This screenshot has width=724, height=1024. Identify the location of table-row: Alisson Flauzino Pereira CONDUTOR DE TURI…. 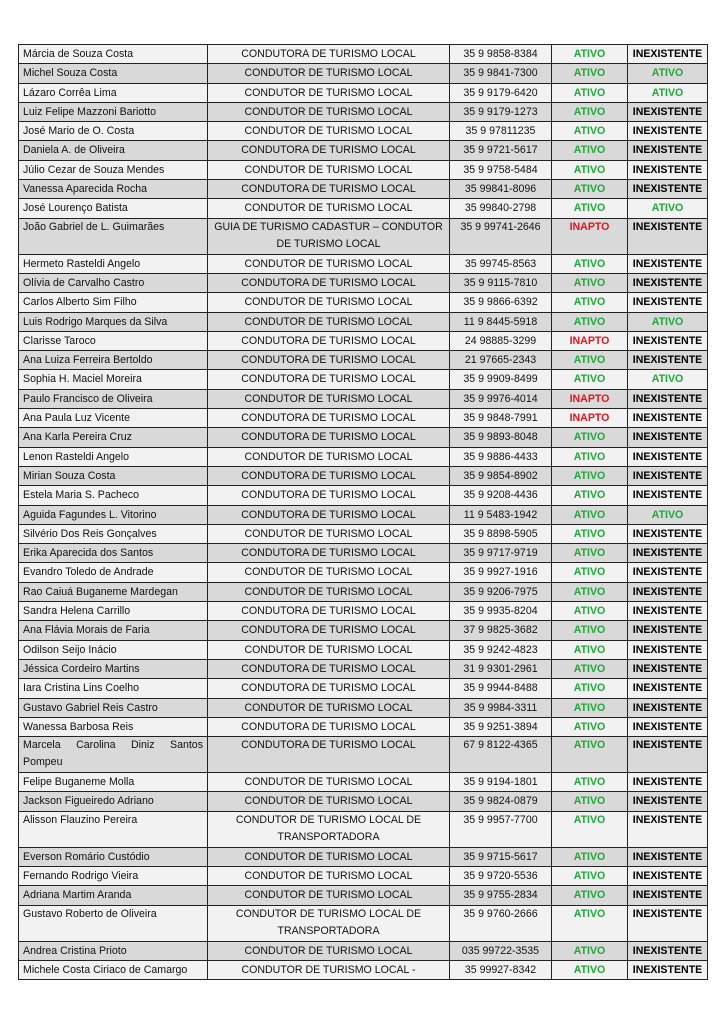
(363, 829).